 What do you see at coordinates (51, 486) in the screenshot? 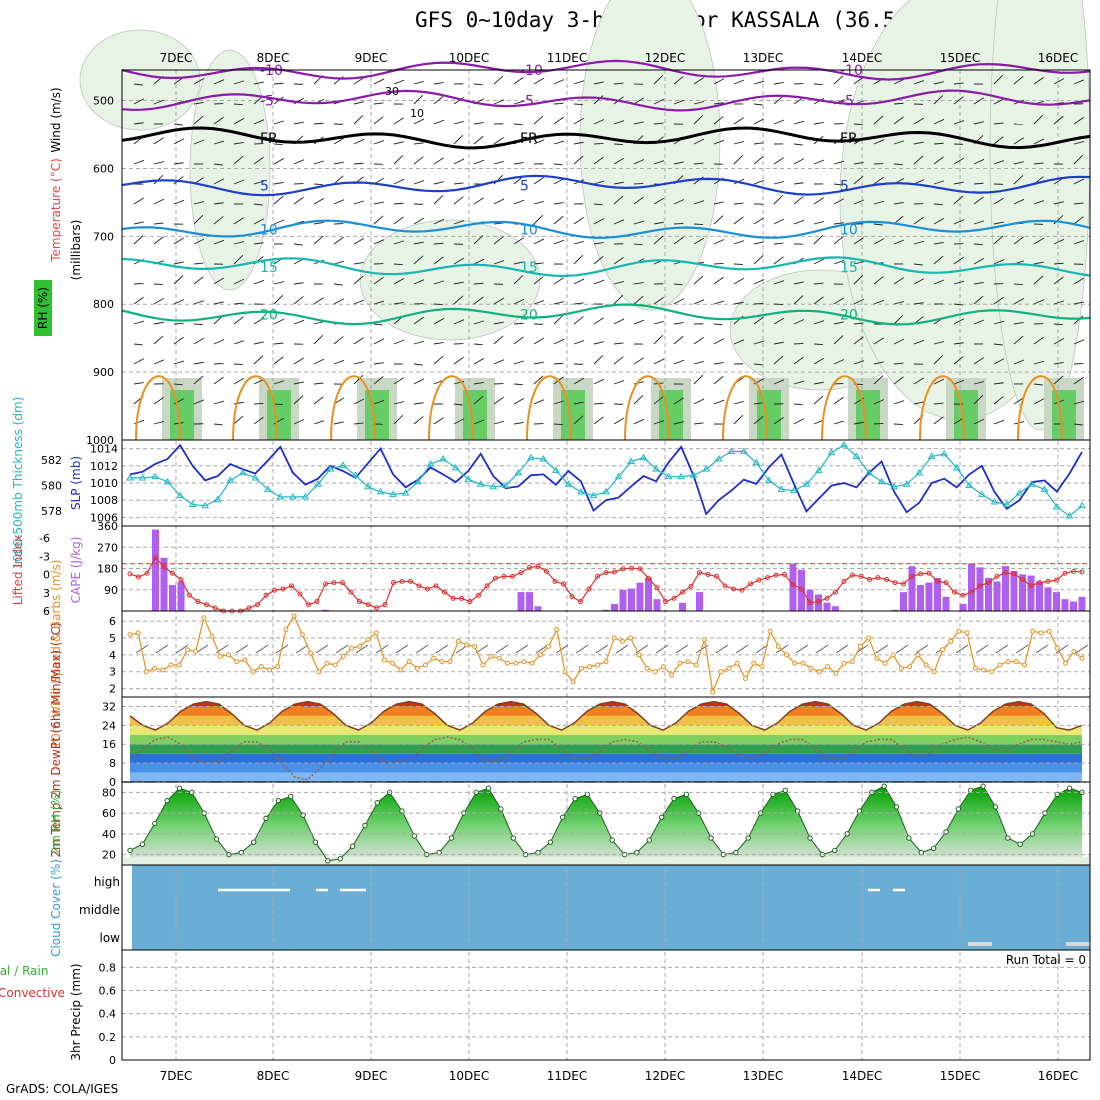
I see `thickness-tick-label: 580` at bounding box center [51, 486].